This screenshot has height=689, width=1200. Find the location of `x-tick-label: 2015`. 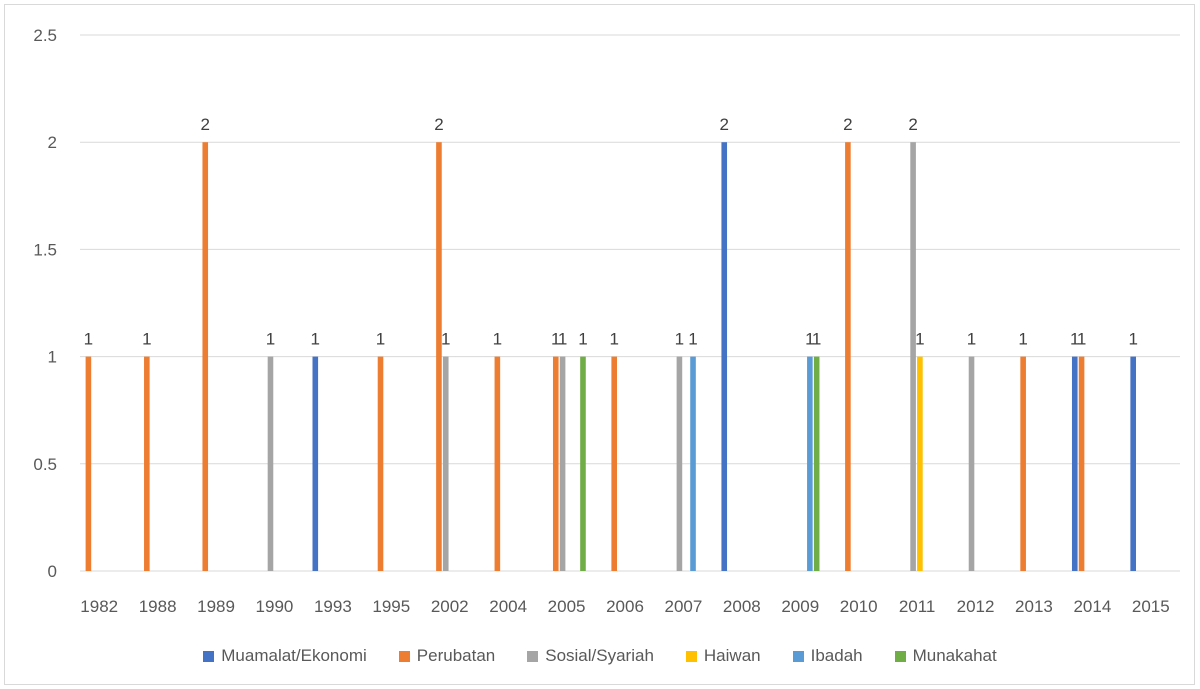

x-tick-label: 2015 is located at coordinates (1151, 606).